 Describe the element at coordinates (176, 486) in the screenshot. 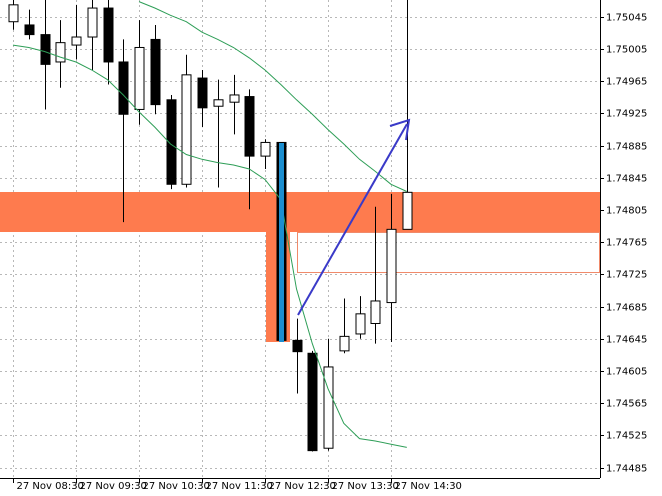

I see `x-tick-label: 27 Nov 10:30` at that location.